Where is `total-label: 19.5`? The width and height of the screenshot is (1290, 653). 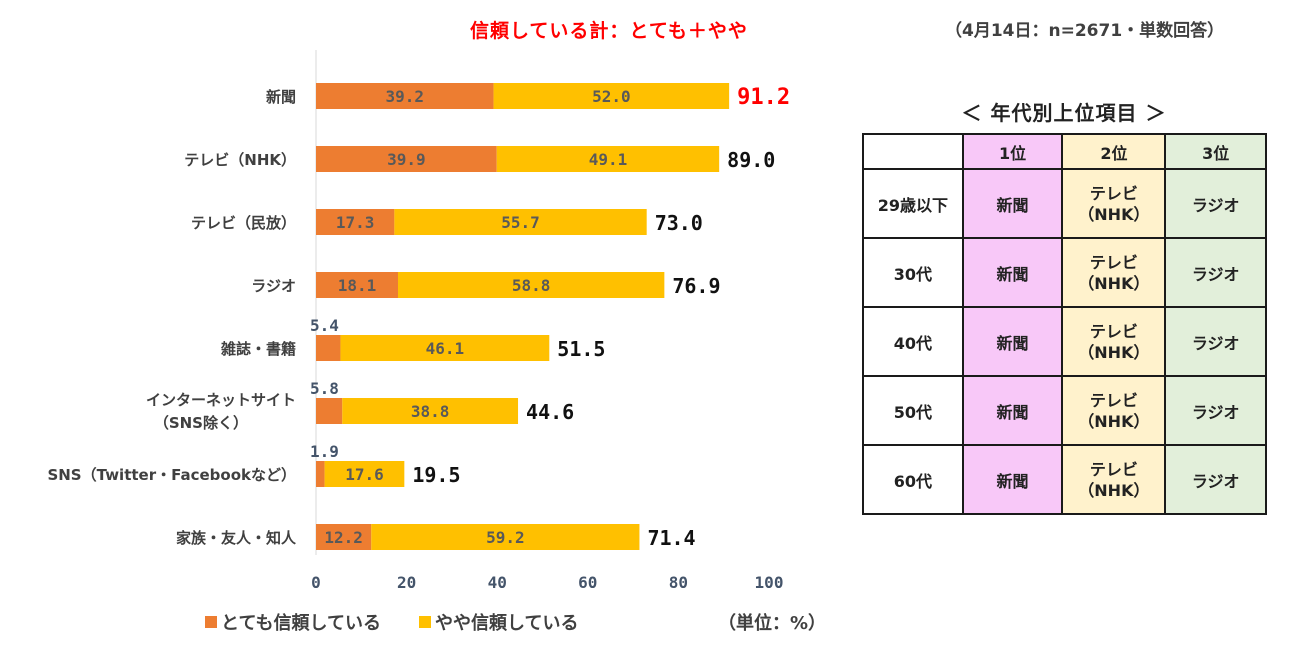 total-label: 19.5 is located at coordinates (436, 475).